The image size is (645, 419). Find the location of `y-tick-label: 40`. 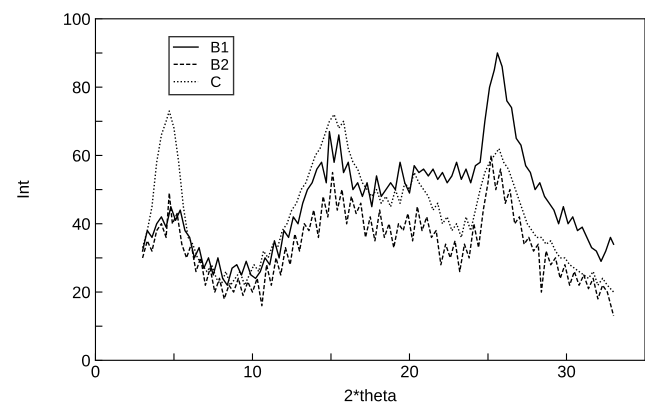

y-tick-label: 40 is located at coordinates (81, 224).